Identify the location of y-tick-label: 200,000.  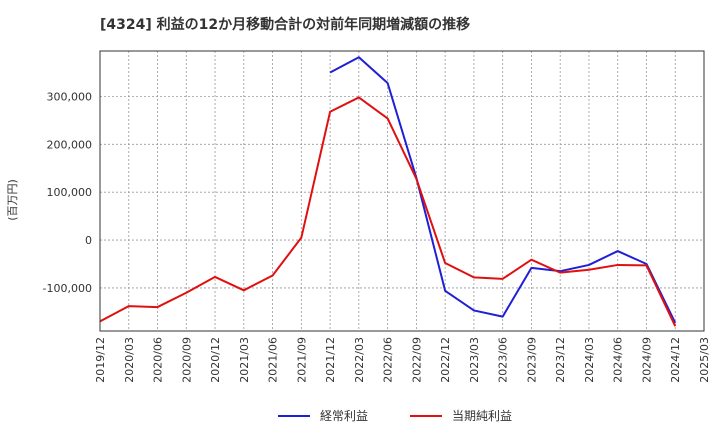
(70, 144).